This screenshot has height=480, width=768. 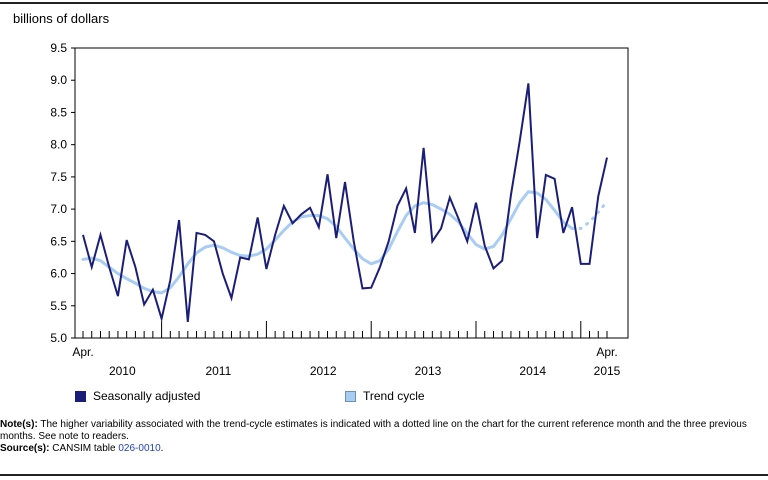 What do you see at coordinates (139, 448) in the screenshot?
I see `source-table-link: 026-0010` at bounding box center [139, 448].